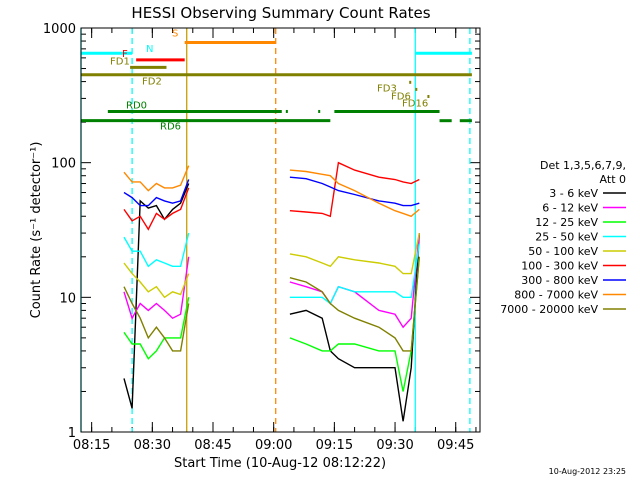 This screenshot has height=480, width=640. I want to click on flag-label-s: S, so click(175, 34).